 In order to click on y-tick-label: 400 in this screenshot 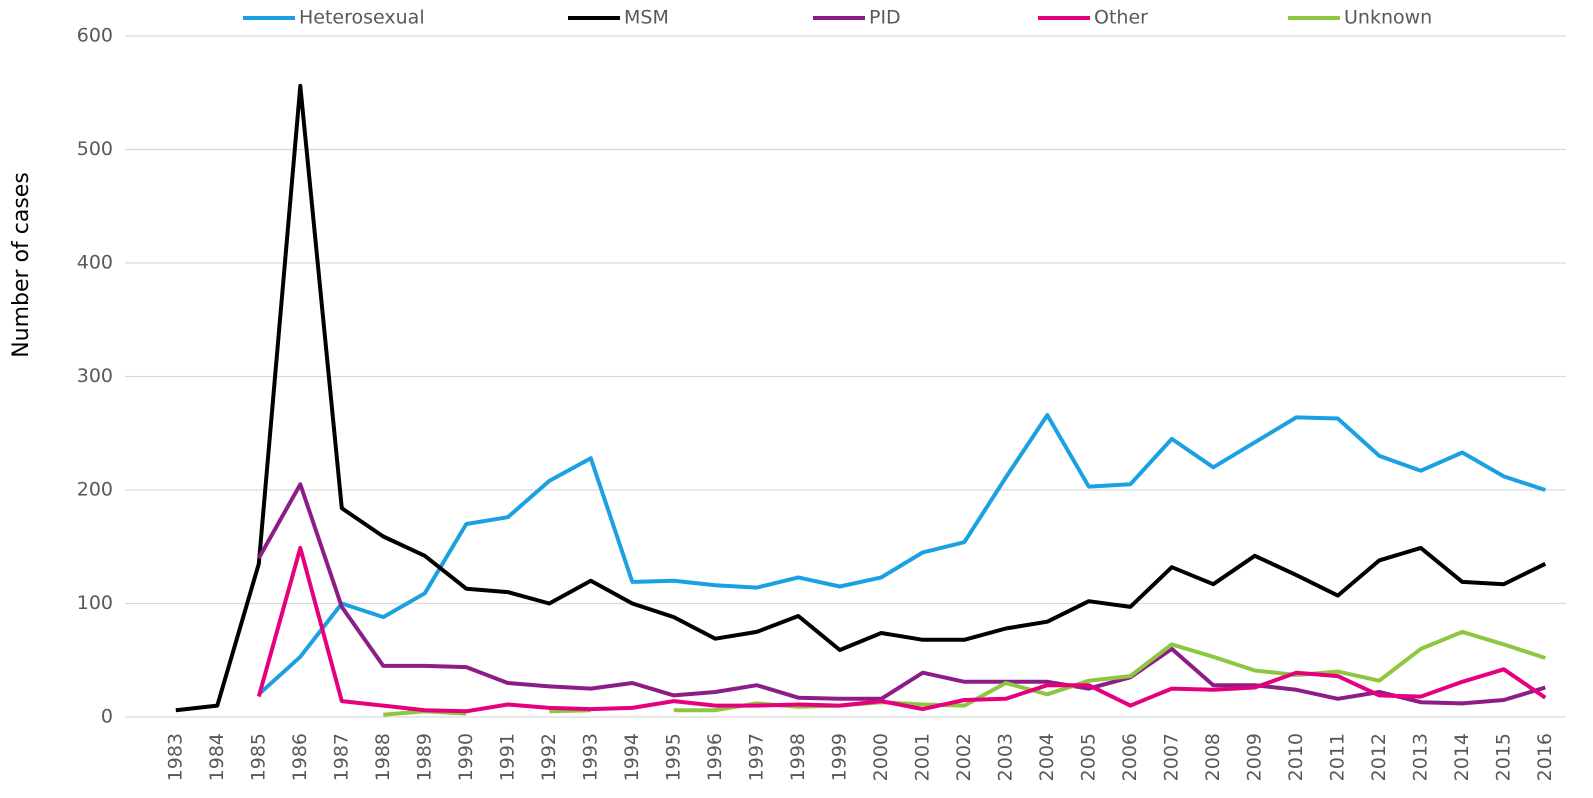, I will do `click(95, 263)`.